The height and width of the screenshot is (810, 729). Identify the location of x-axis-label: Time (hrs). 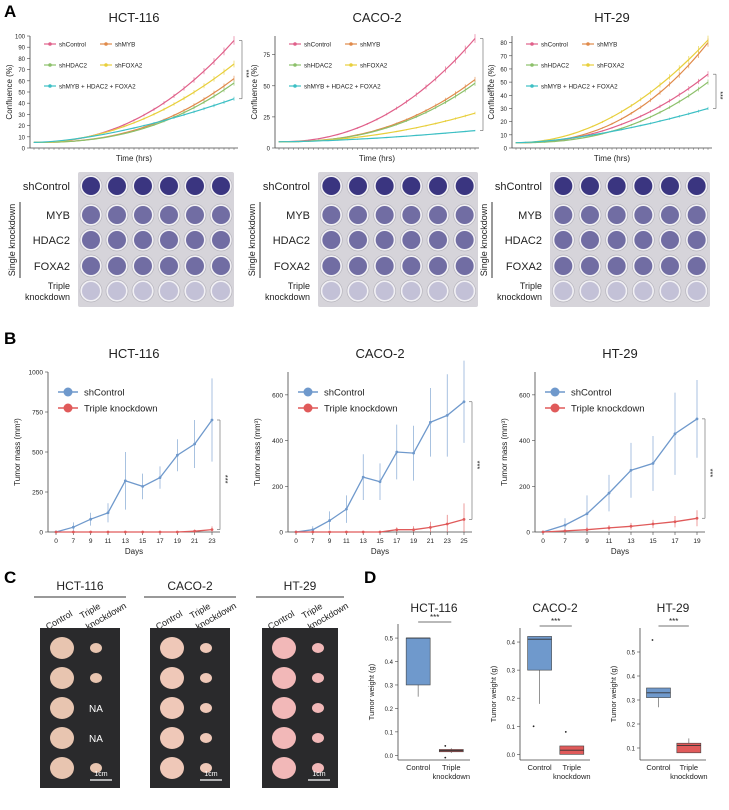
(377, 158).